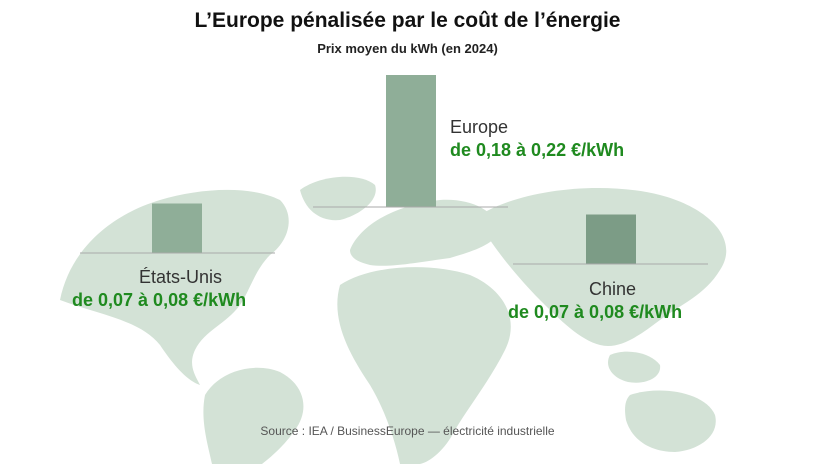  I want to click on label-usa-range: de 0,07 à 0,08 €/kWh, so click(159, 300).